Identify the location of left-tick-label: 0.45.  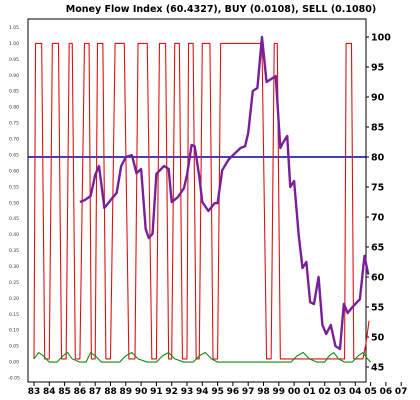
(14, 219).